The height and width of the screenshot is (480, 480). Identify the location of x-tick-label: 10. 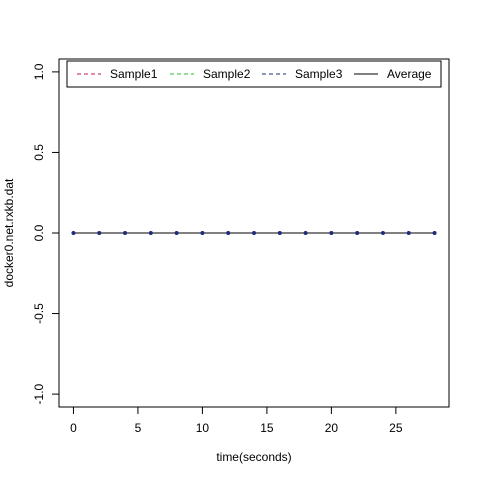
(203, 428).